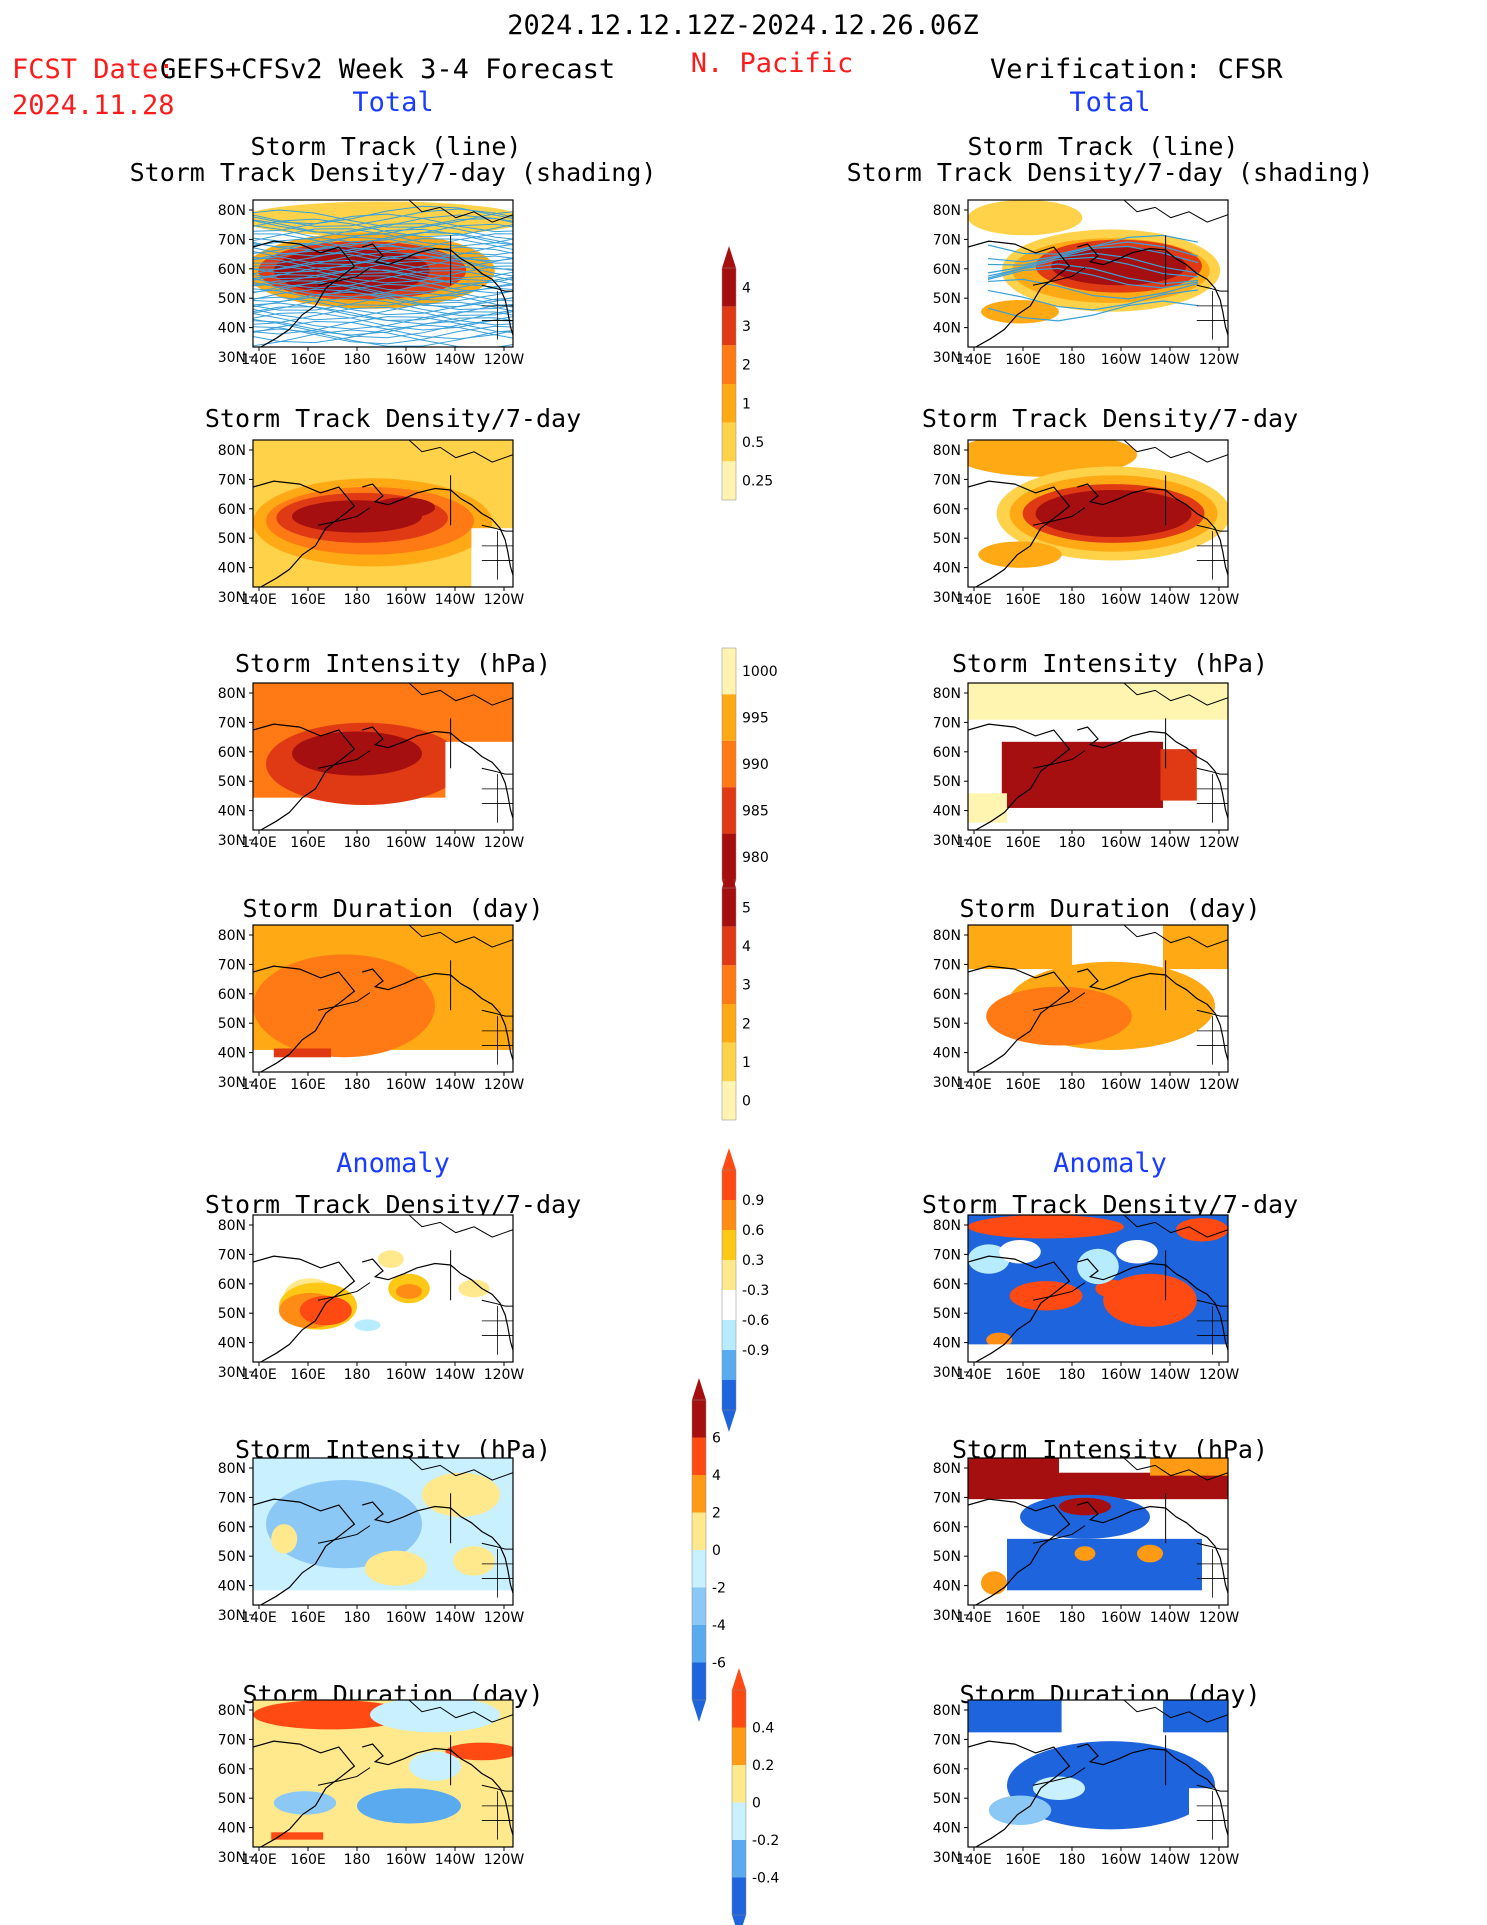 The image size is (1487, 1925). Describe the element at coordinates (756, 1804) in the screenshot. I see `colorbar-label: 0` at that location.